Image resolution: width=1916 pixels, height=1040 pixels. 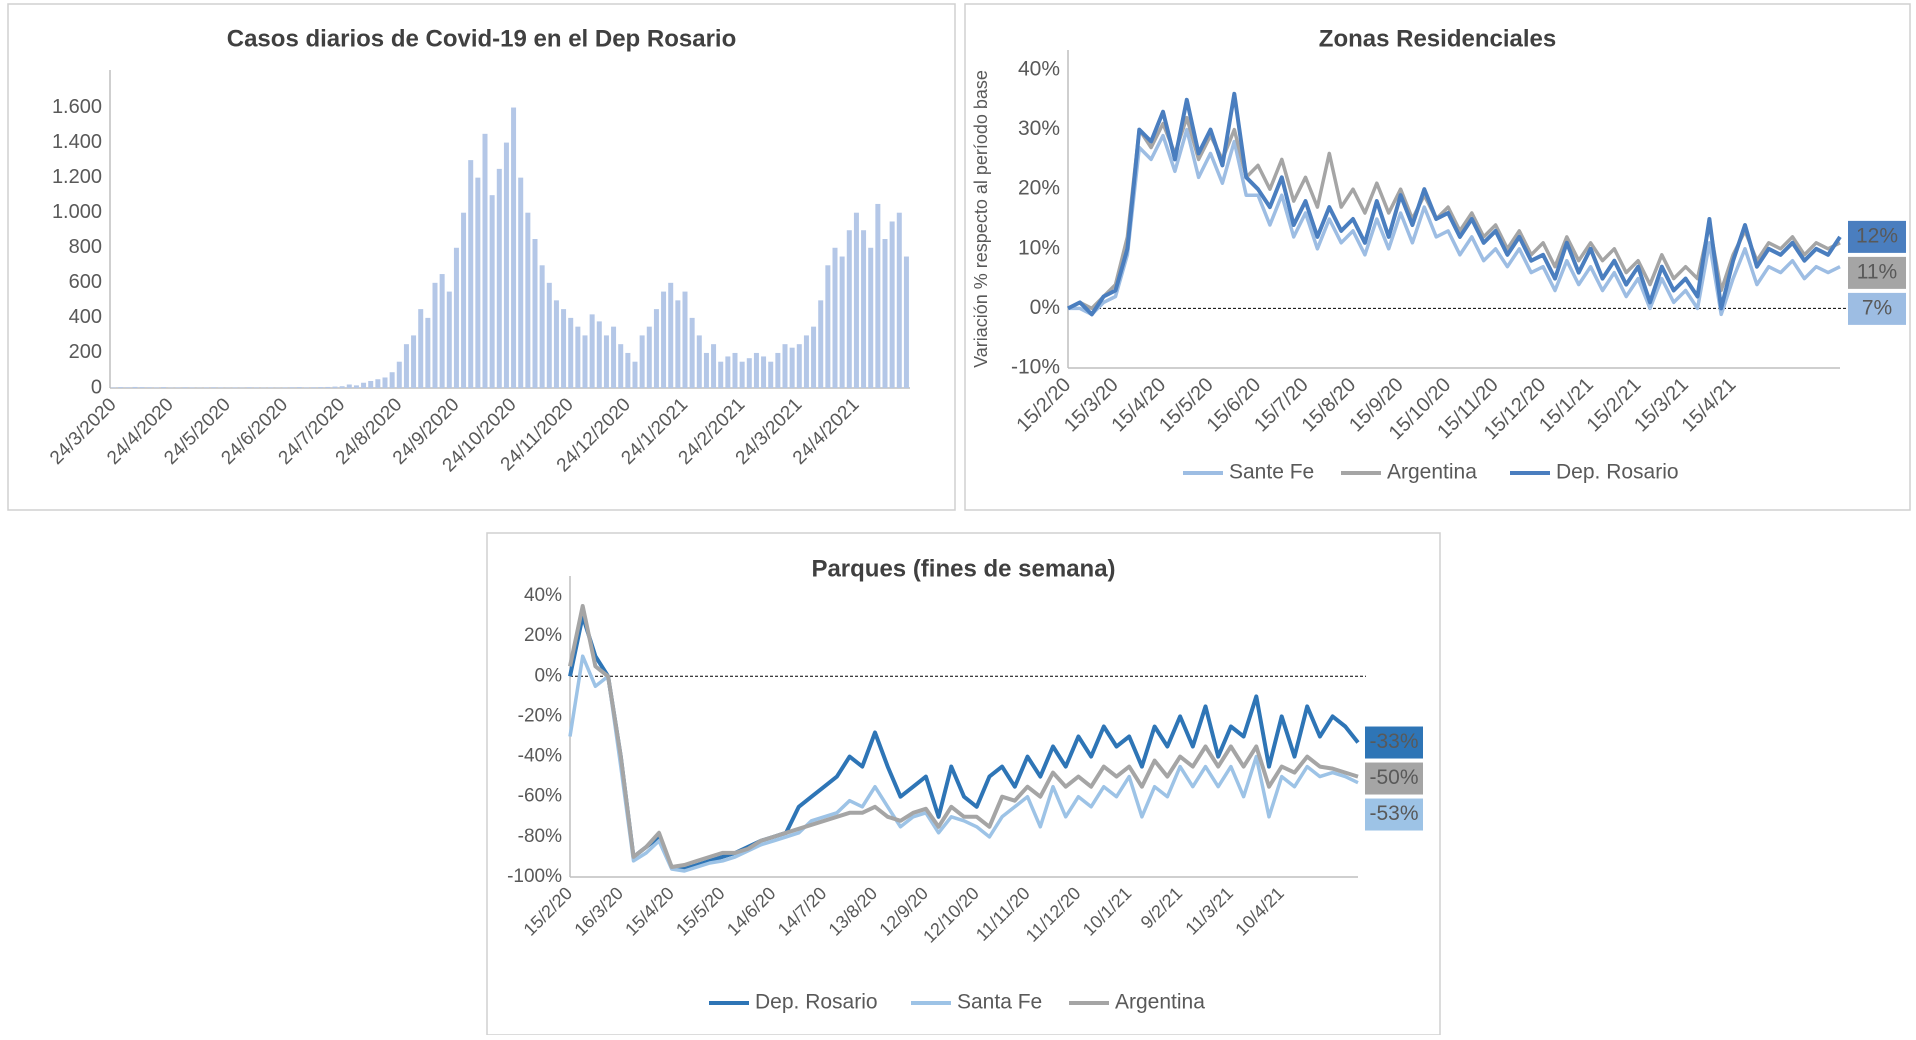 What do you see at coordinates (77, 107) in the screenshot?
I see `y-tick-label: 1.600` at bounding box center [77, 107].